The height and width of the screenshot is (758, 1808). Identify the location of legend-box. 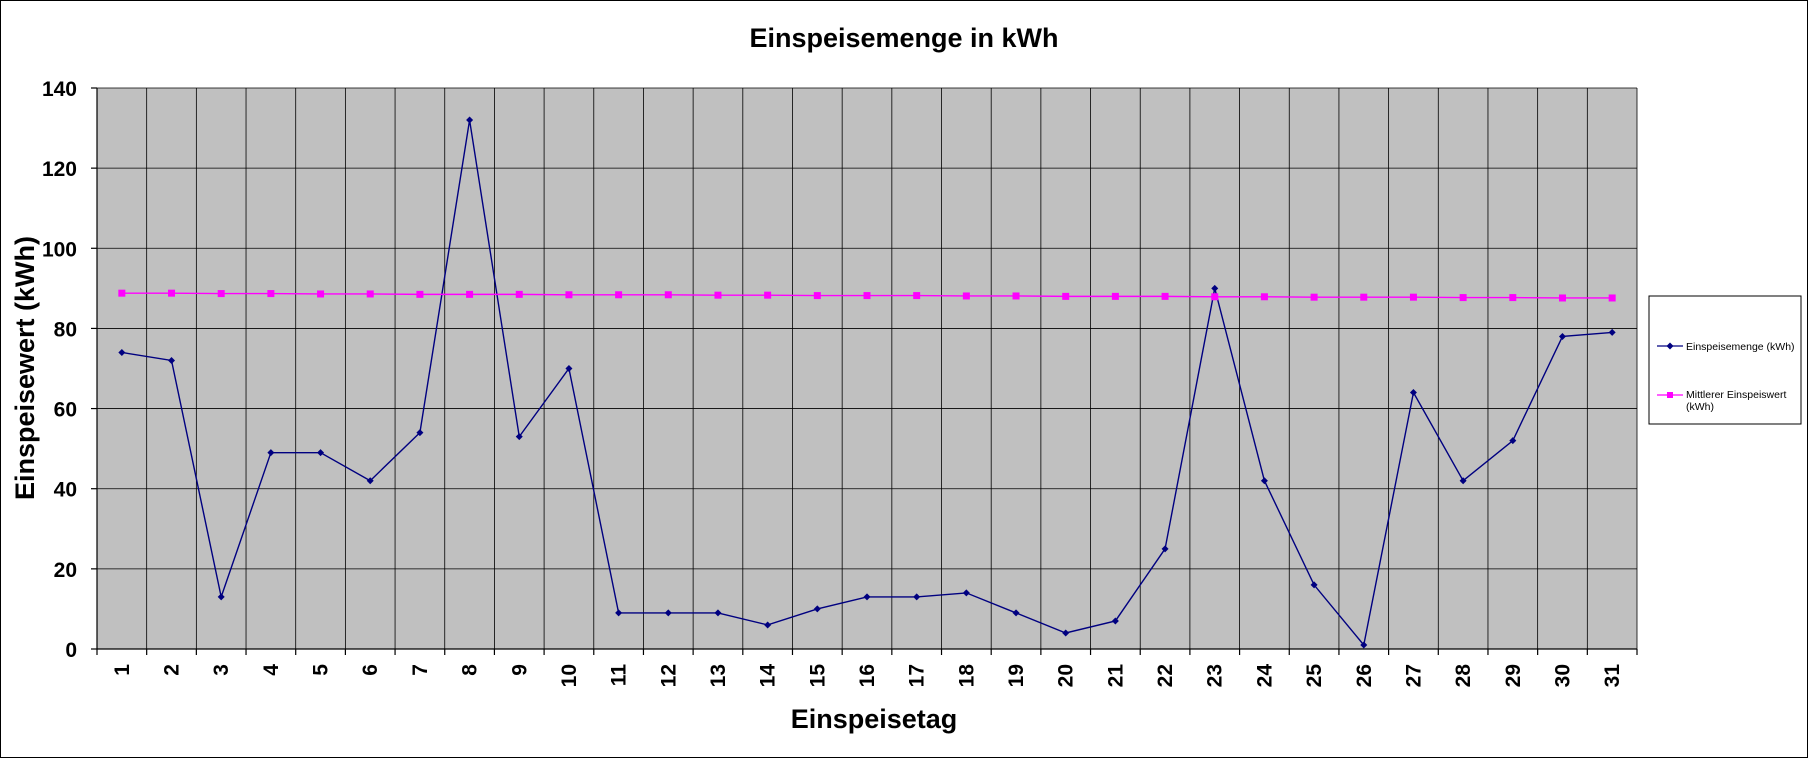
(1725, 360).